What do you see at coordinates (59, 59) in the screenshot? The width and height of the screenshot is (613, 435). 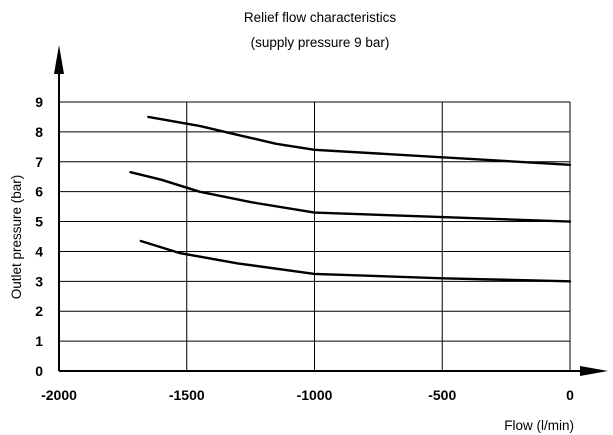 I see `y-axis-arrowhead` at bounding box center [59, 59].